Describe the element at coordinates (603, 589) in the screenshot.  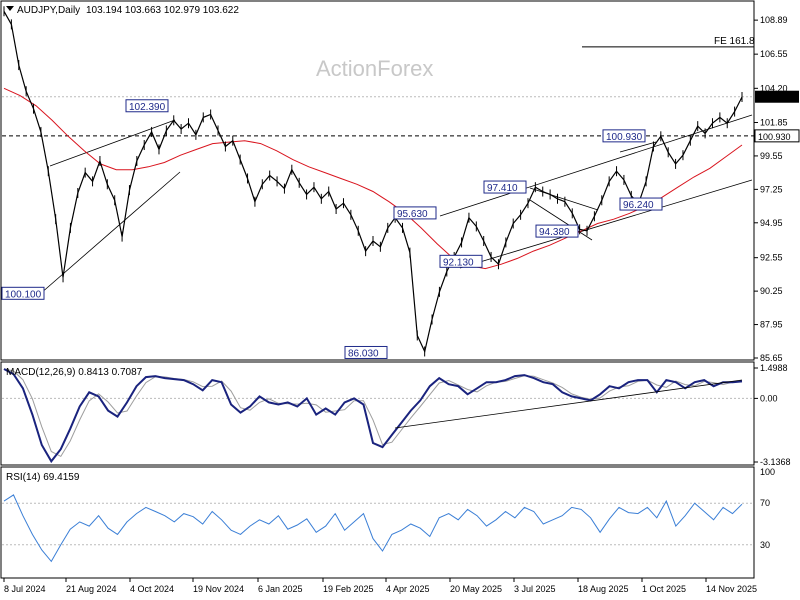
I see `x-tick-label: 18 Aug 2025` at that location.